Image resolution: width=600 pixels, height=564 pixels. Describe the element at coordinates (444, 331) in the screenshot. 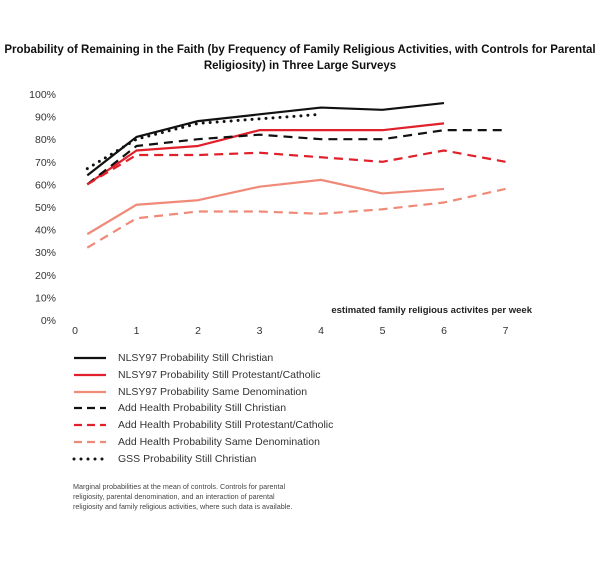

I see `x-tick-label: 6` at that location.